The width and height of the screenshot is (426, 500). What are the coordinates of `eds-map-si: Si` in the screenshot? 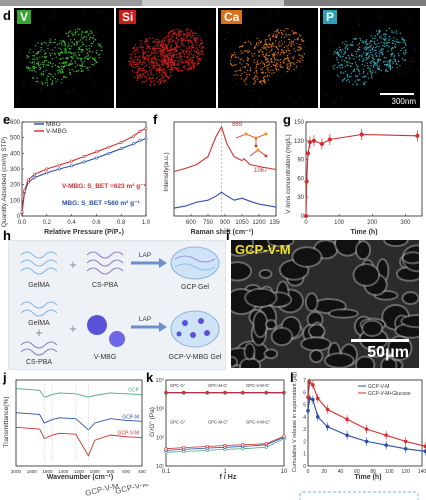 It's located at (166, 58).